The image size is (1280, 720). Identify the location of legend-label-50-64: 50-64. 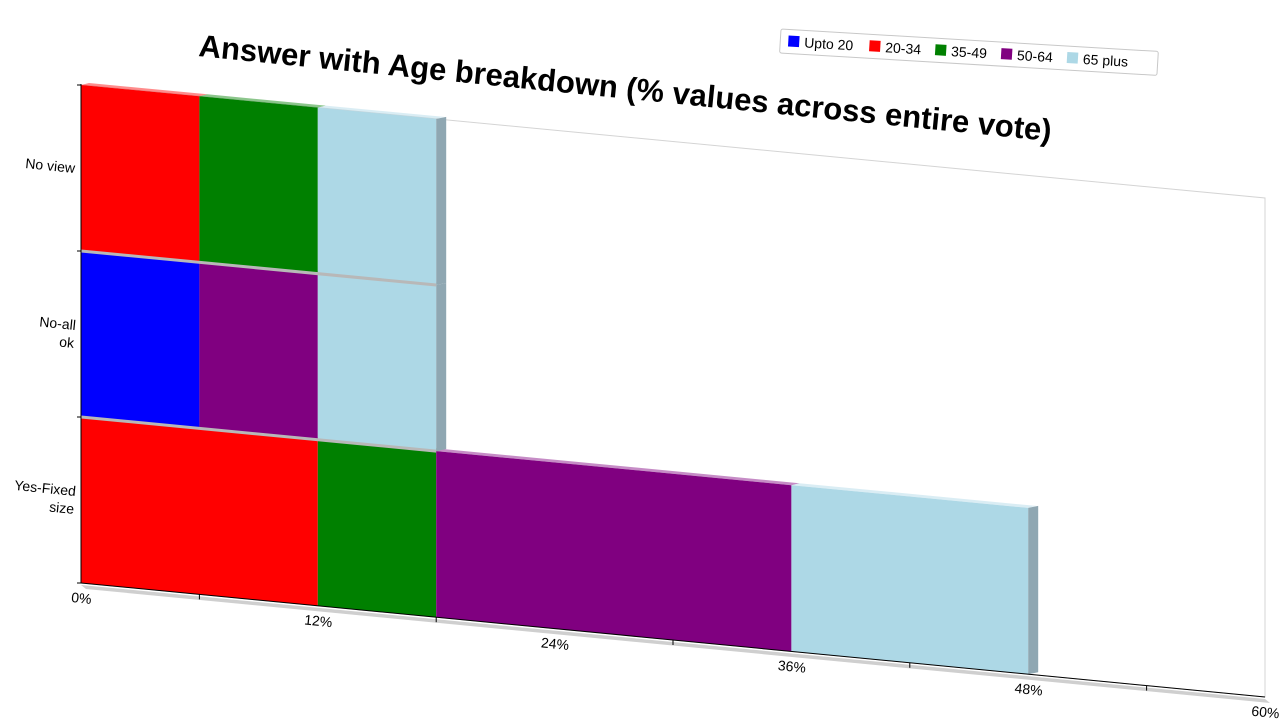
(1035, 56).